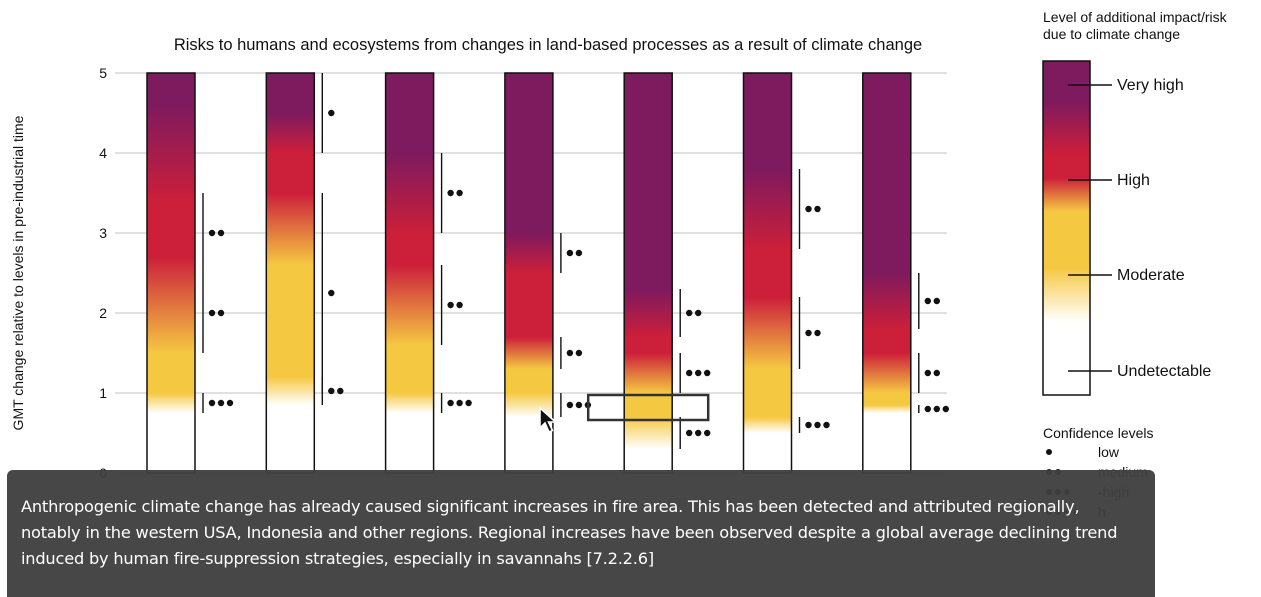 The width and height of the screenshot is (1261, 597). Describe the element at coordinates (1066, 228) in the screenshot. I see `legend-color-scale` at that location.